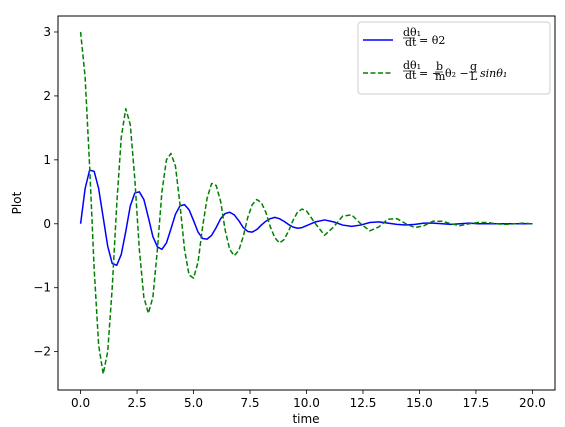 Image resolution: width=565 pixels, height=427 pixels. I want to click on y-tick-label: −2, so click(42, 352).